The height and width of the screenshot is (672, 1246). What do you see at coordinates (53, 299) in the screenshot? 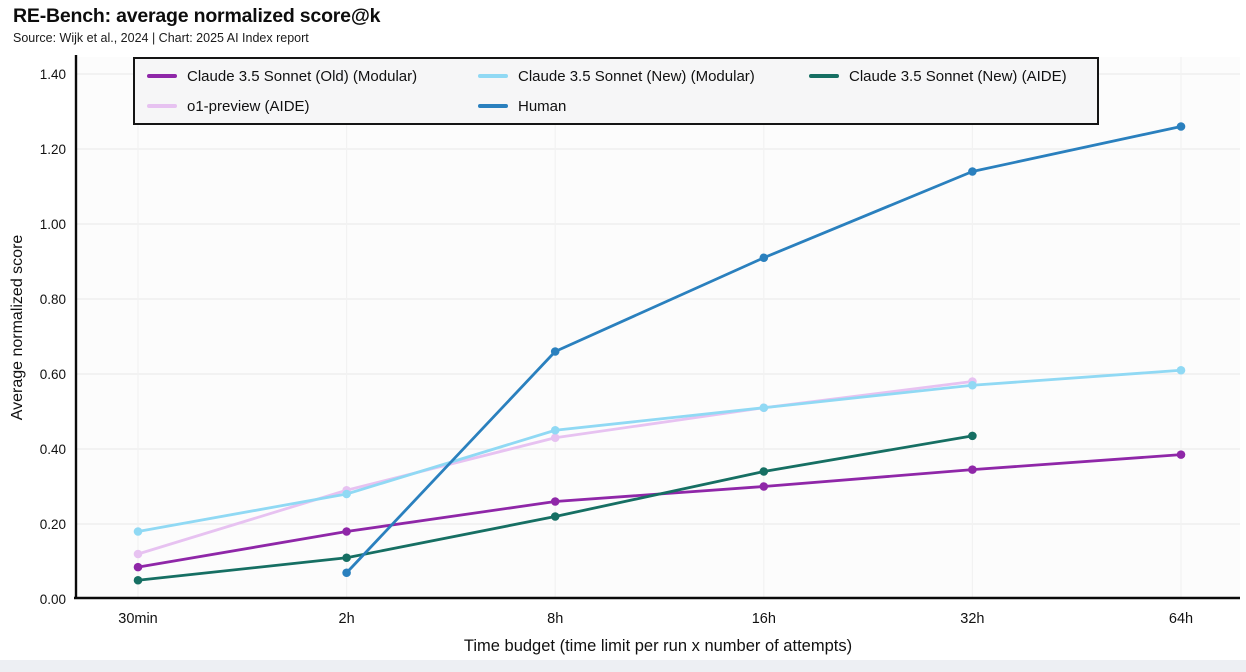
I see `y-tick-label: 0.80` at bounding box center [53, 299].